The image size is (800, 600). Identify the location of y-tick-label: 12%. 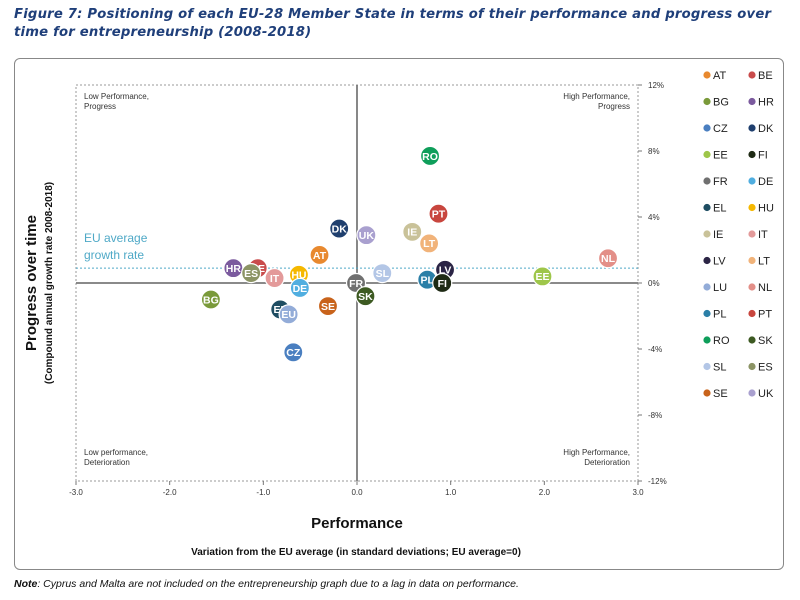
(656, 85).